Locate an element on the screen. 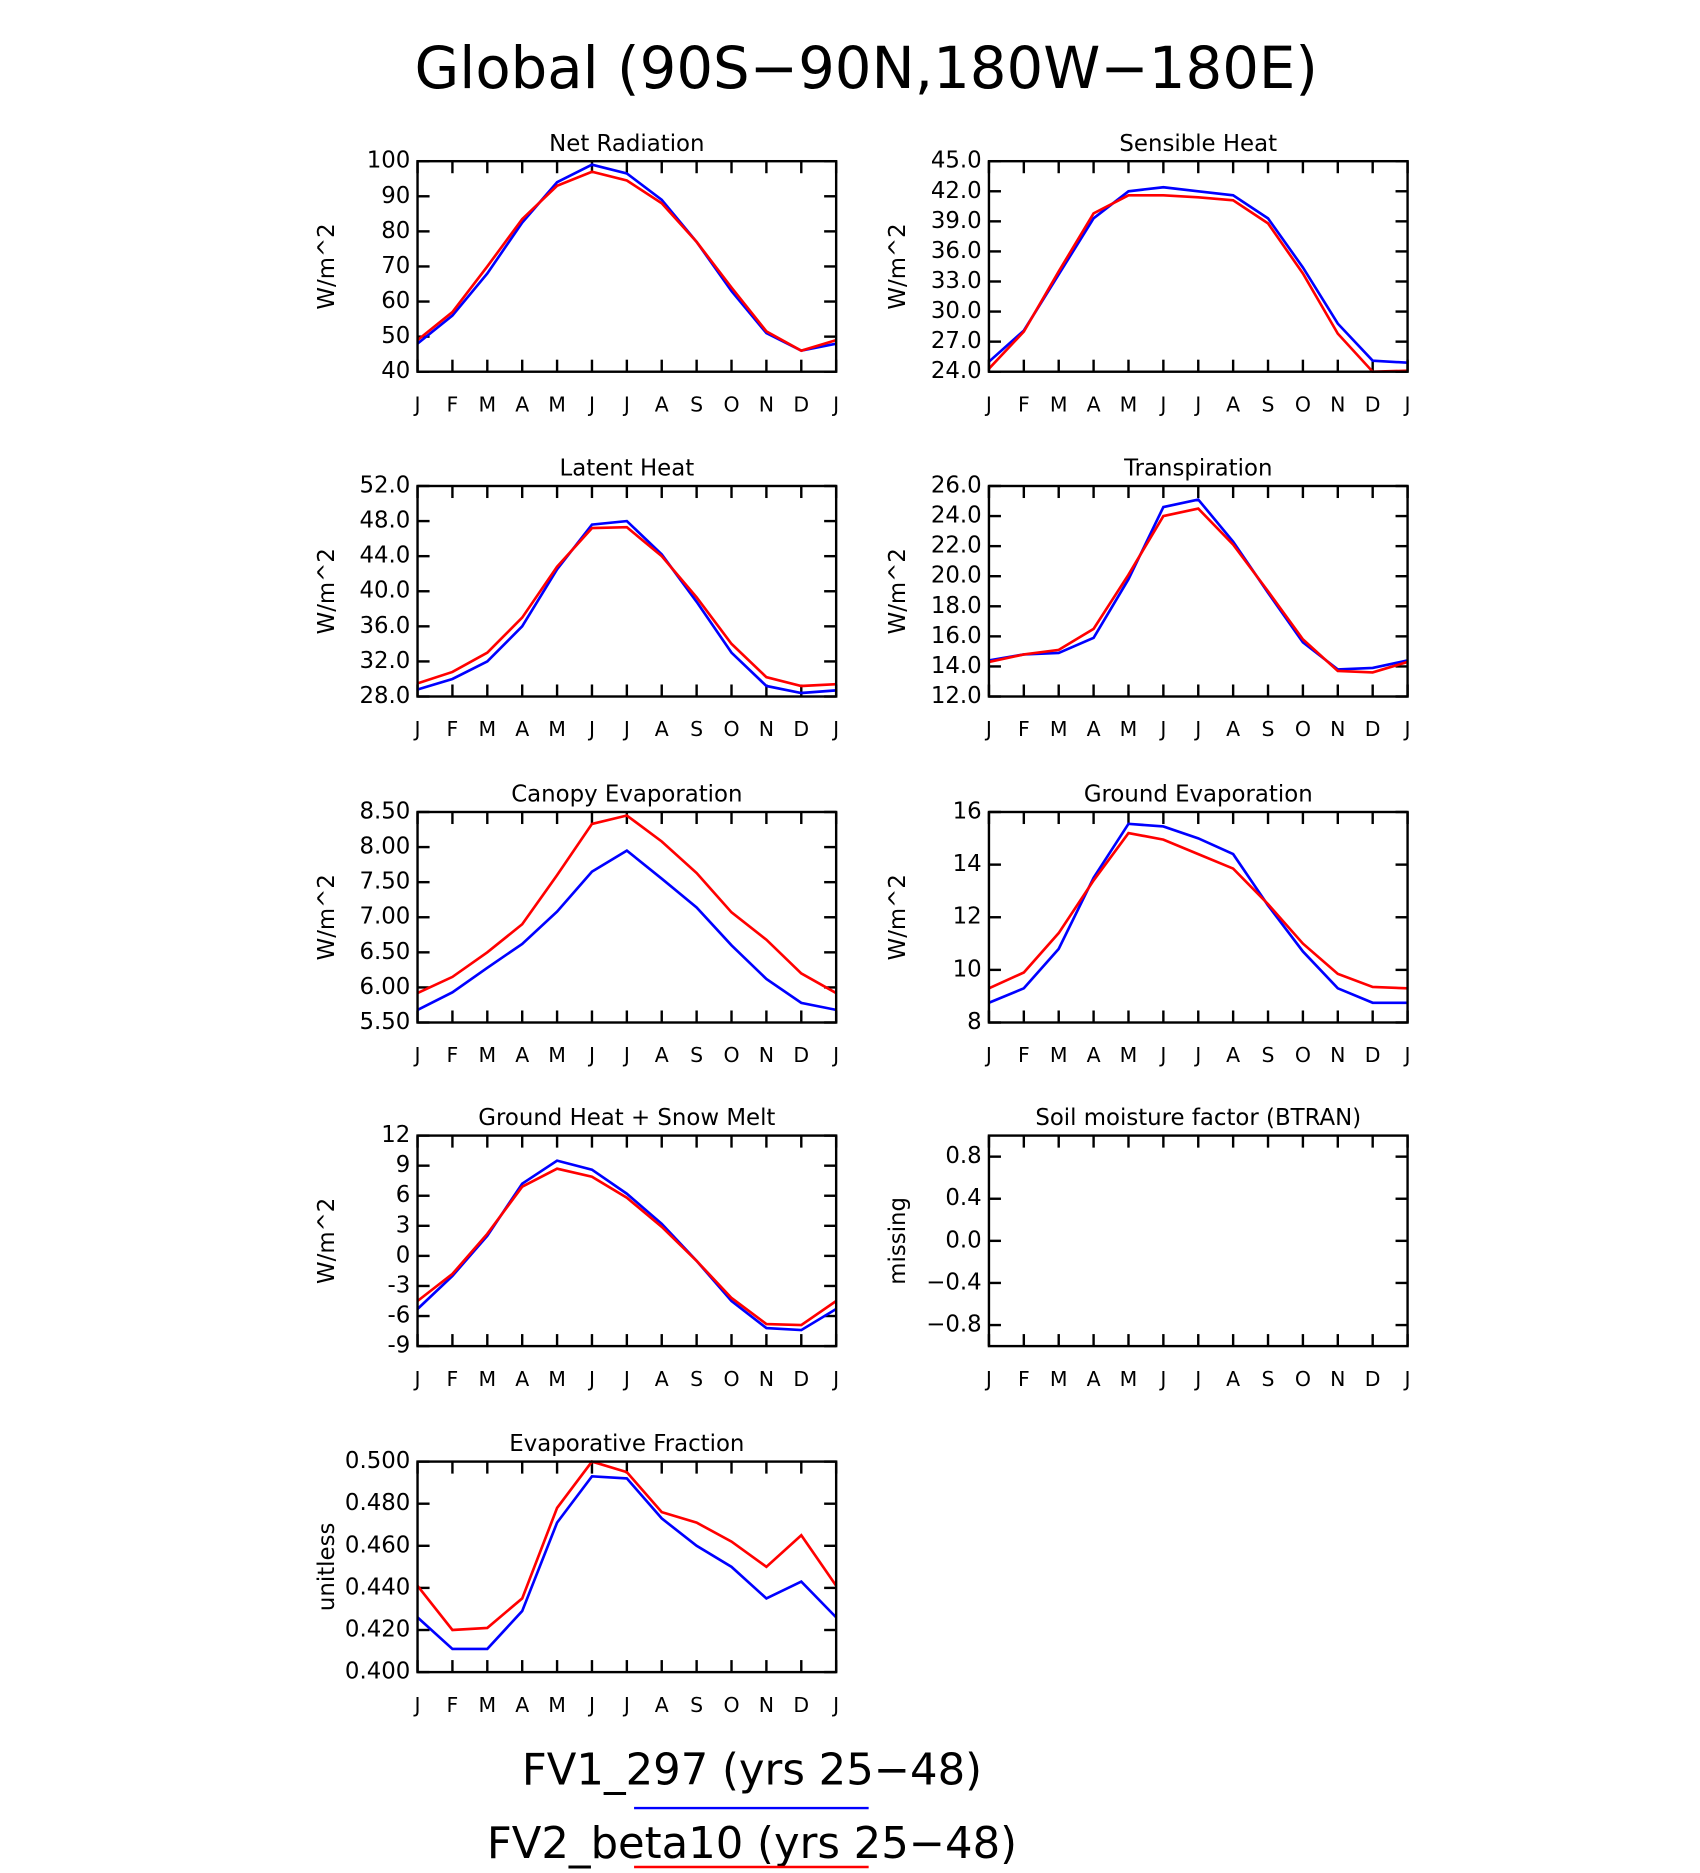 The image size is (1700, 1873). y-tick-label: 60 is located at coordinates (395, 301).